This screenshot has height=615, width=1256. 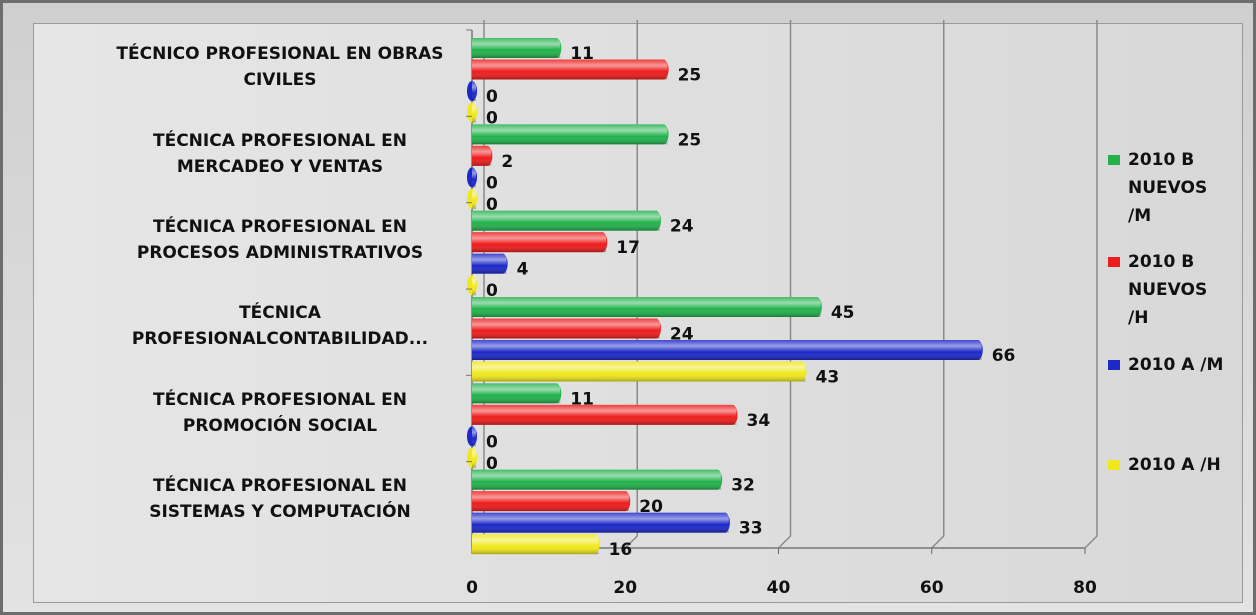 What do you see at coordinates (759, 421) in the screenshot?
I see `value-label: 34` at bounding box center [759, 421].